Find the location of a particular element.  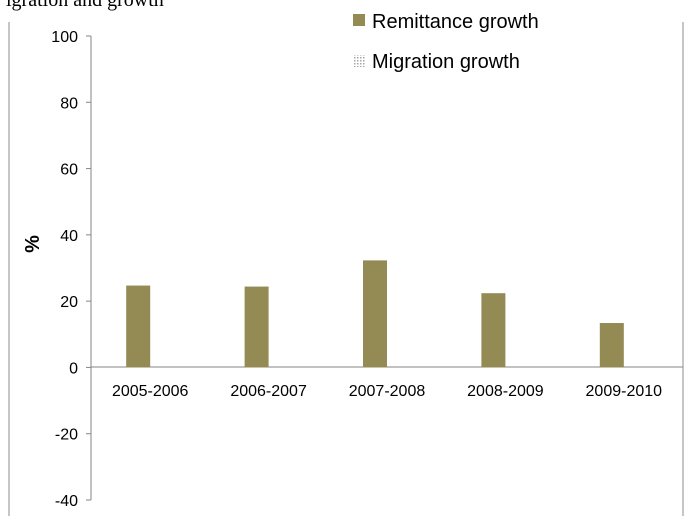

legend: Remittance growth Migration growth is located at coordinates (446, 42).